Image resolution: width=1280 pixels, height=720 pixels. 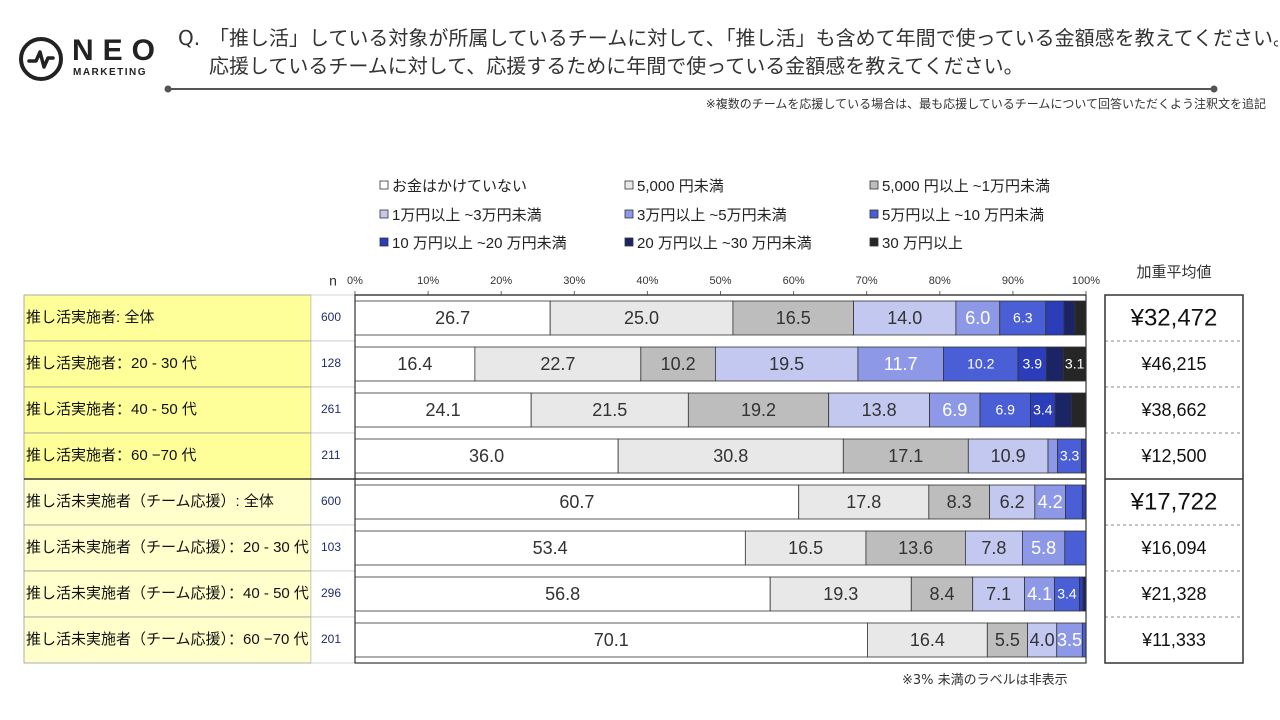 What do you see at coordinates (609, 410) in the screenshot?
I see `bar-data-label: 21.5` at bounding box center [609, 410].